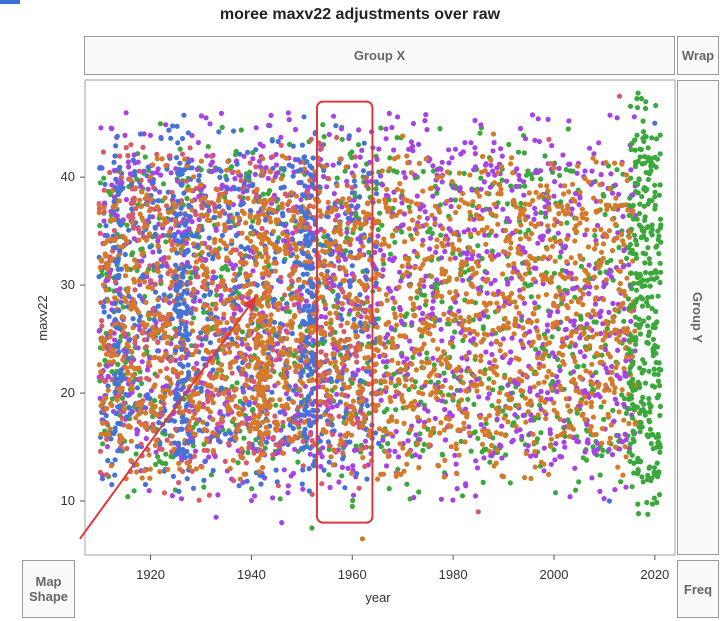  I want to click on group-x-drop-zone: Group X, so click(379, 55).